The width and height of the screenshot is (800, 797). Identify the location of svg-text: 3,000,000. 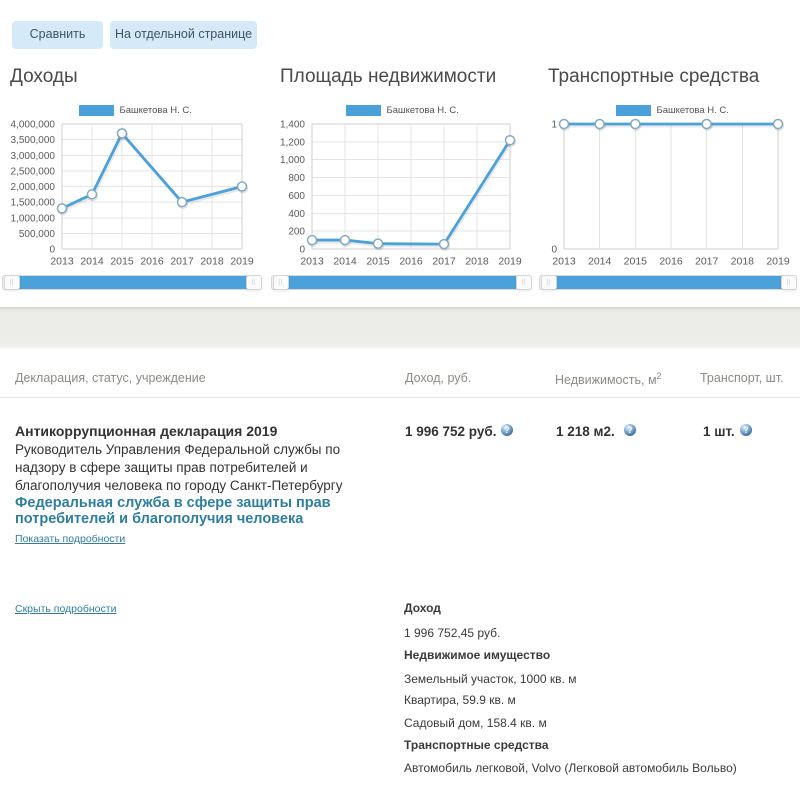
(33, 156).